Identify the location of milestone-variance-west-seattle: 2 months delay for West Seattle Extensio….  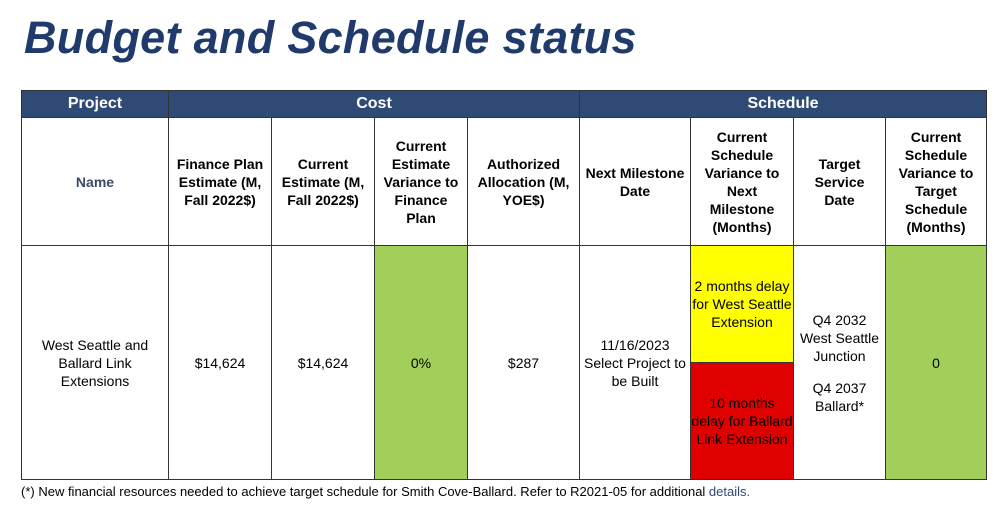
(742, 304).